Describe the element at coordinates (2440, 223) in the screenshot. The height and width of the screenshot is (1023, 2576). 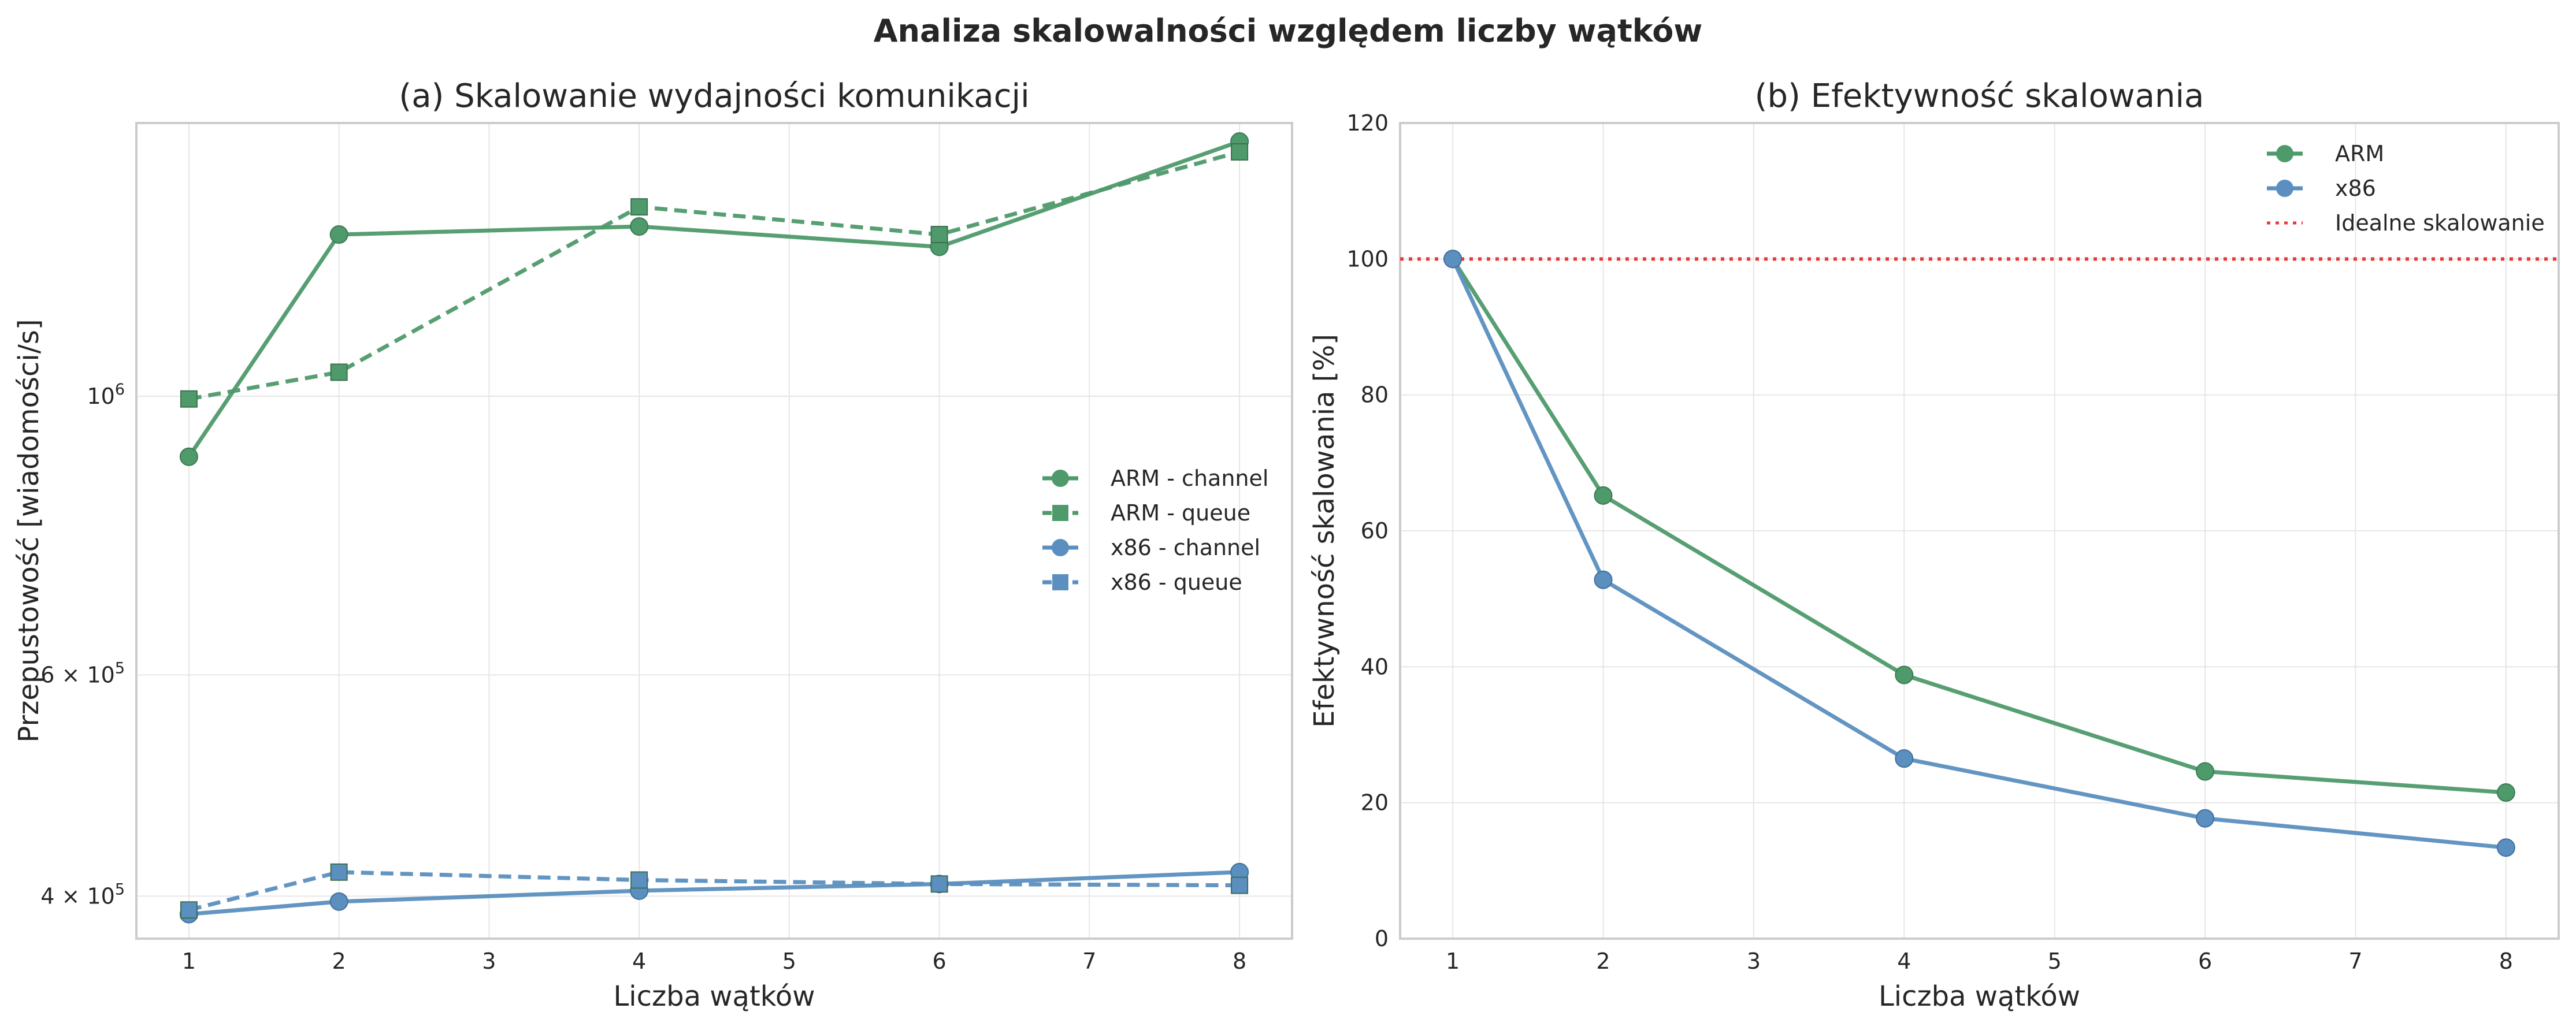
I see `legend-label: Idealne skalowanie` at that location.